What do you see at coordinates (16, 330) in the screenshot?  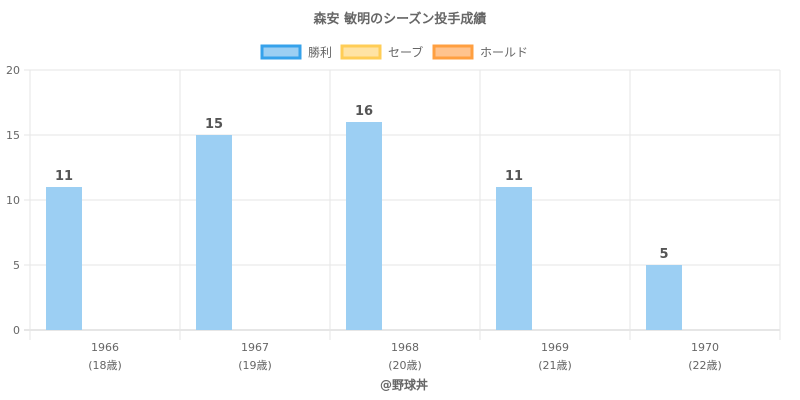 I see `y-tick-label: 0` at bounding box center [16, 330].